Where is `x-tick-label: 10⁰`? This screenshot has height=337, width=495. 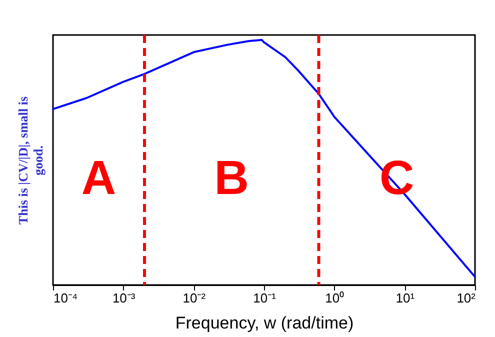
x-tick-label: 10⁰ is located at coordinates (335, 298).